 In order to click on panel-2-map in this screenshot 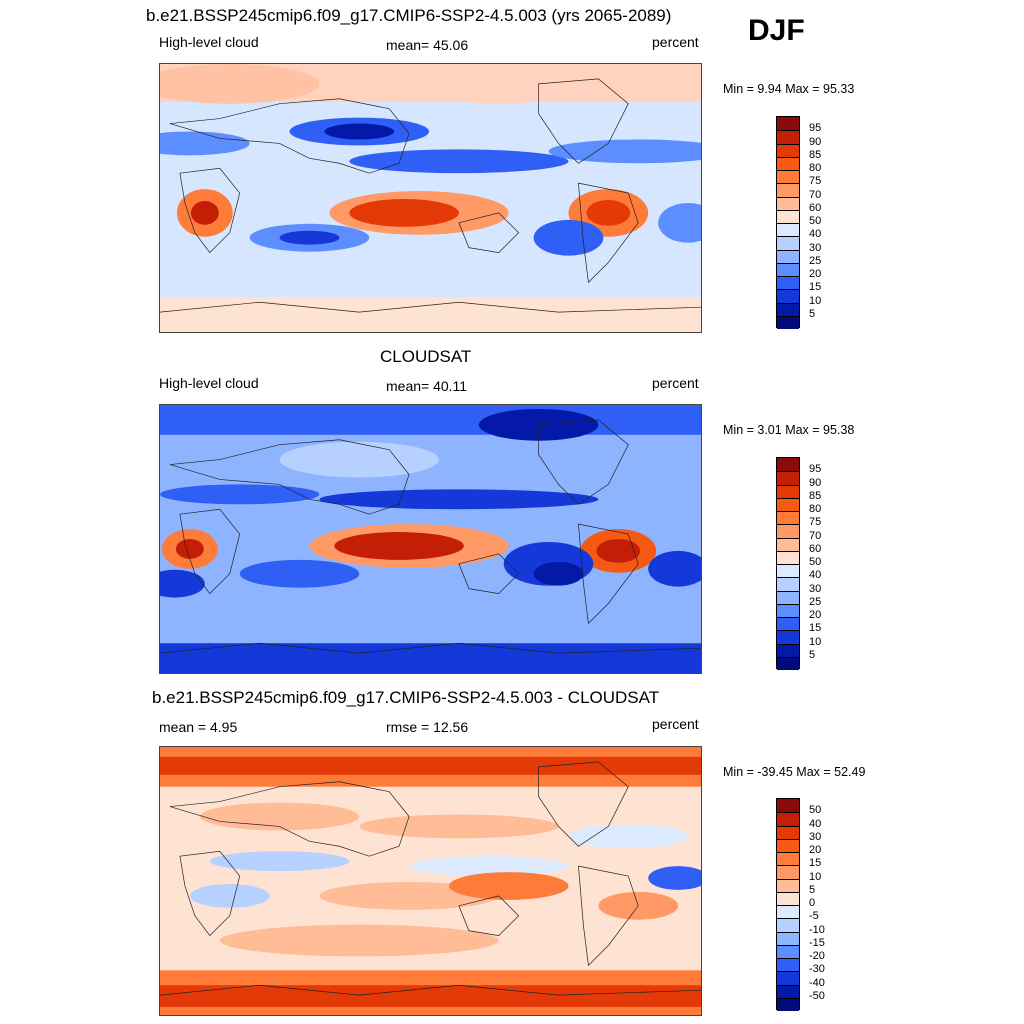, I will do `click(430, 539)`.